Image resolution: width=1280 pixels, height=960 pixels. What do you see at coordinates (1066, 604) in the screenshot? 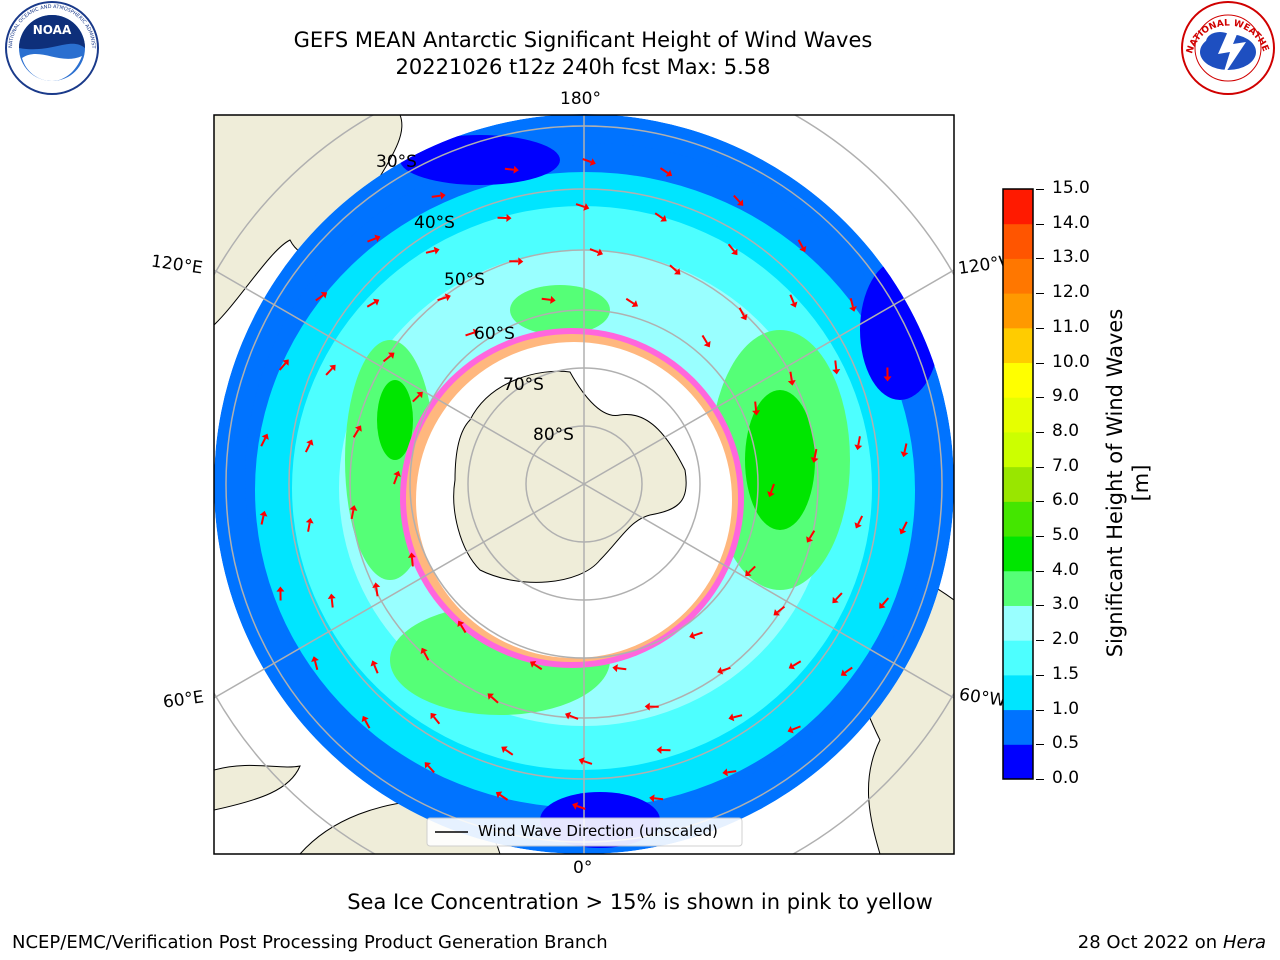
I see `colorbar-tick-label: 3.0` at bounding box center [1066, 604].